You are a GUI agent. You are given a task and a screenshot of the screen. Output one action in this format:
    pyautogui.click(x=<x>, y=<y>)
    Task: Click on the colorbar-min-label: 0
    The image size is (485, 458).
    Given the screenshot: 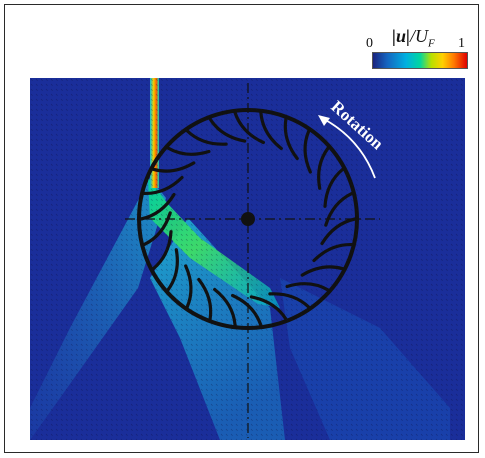 What is the action you would take?
    pyautogui.click(x=369, y=43)
    